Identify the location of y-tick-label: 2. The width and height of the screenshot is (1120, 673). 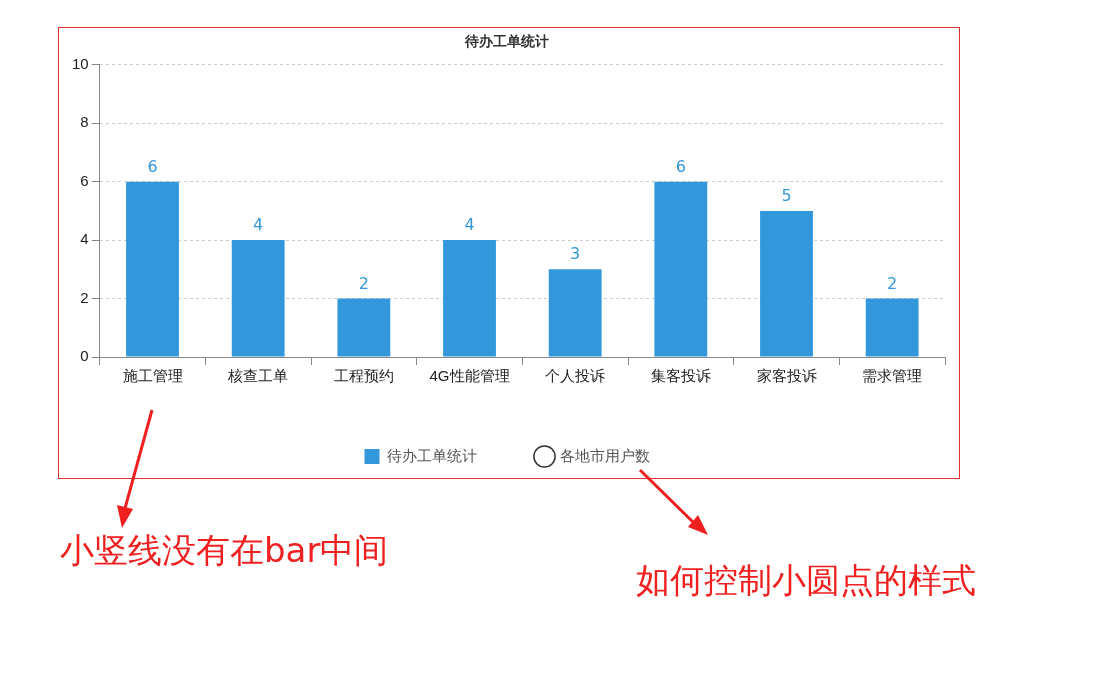
(84, 297).